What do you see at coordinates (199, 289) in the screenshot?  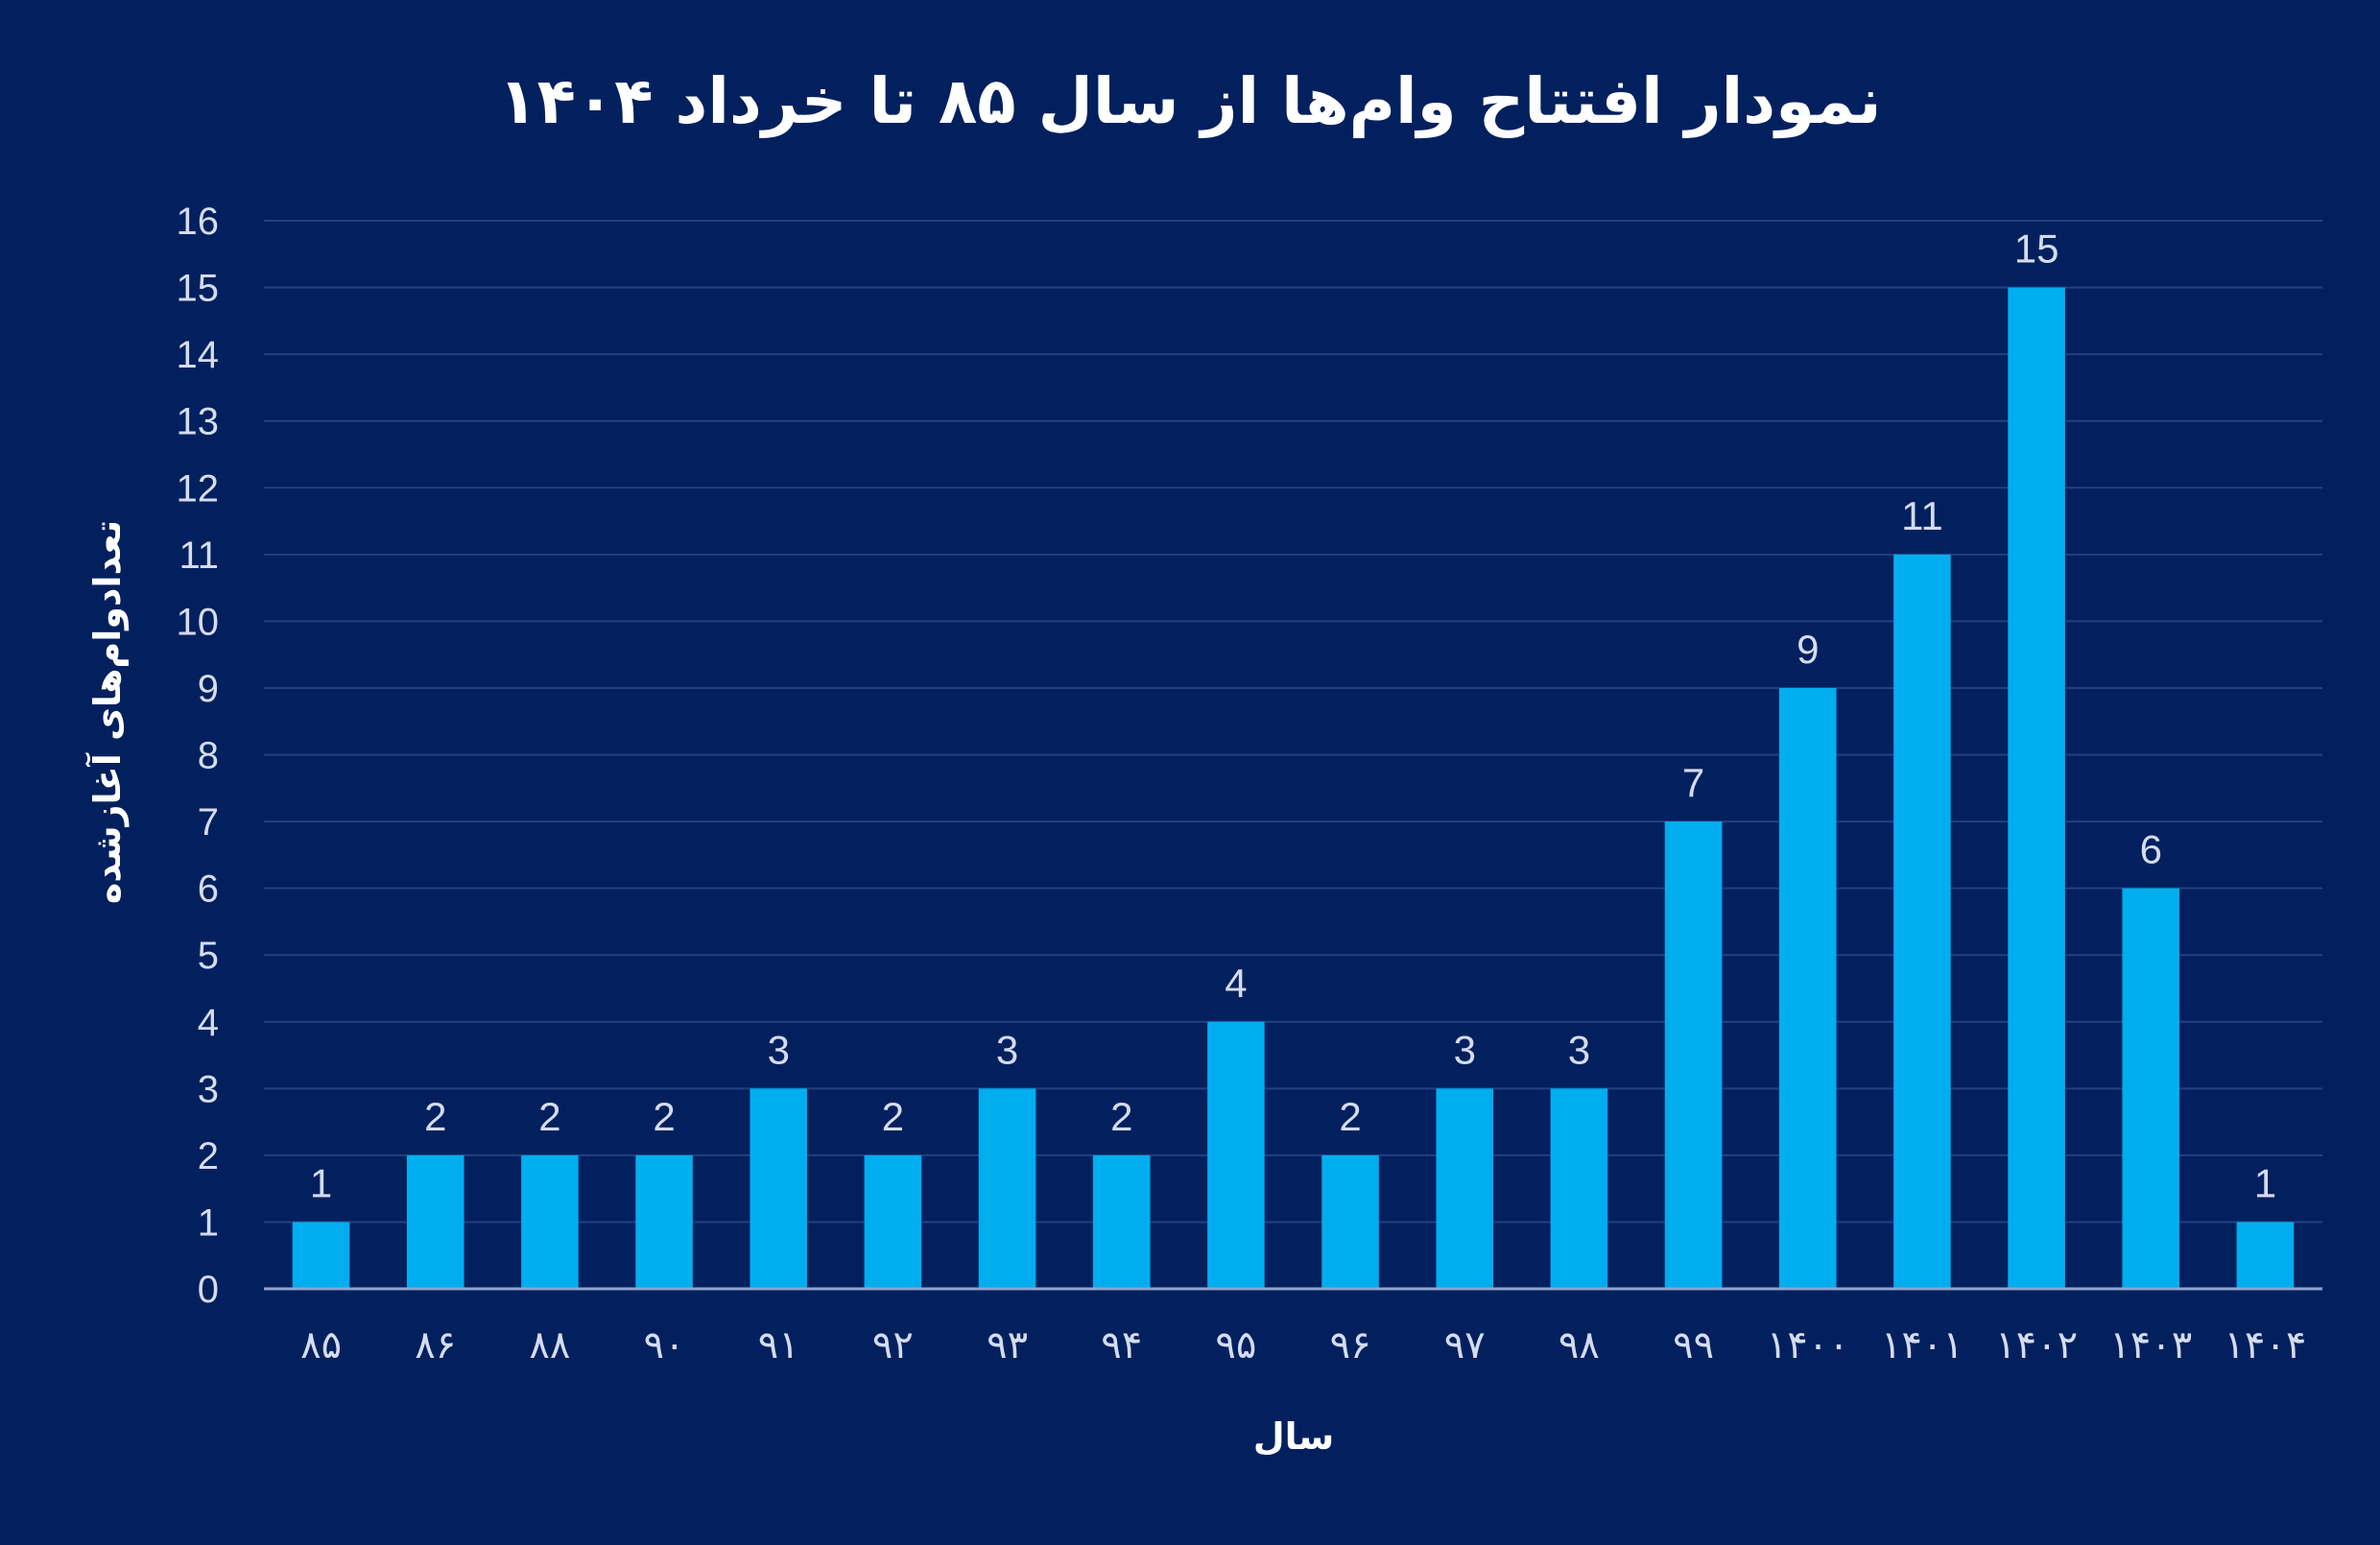 I see `y-tick-label: 15` at bounding box center [199, 289].